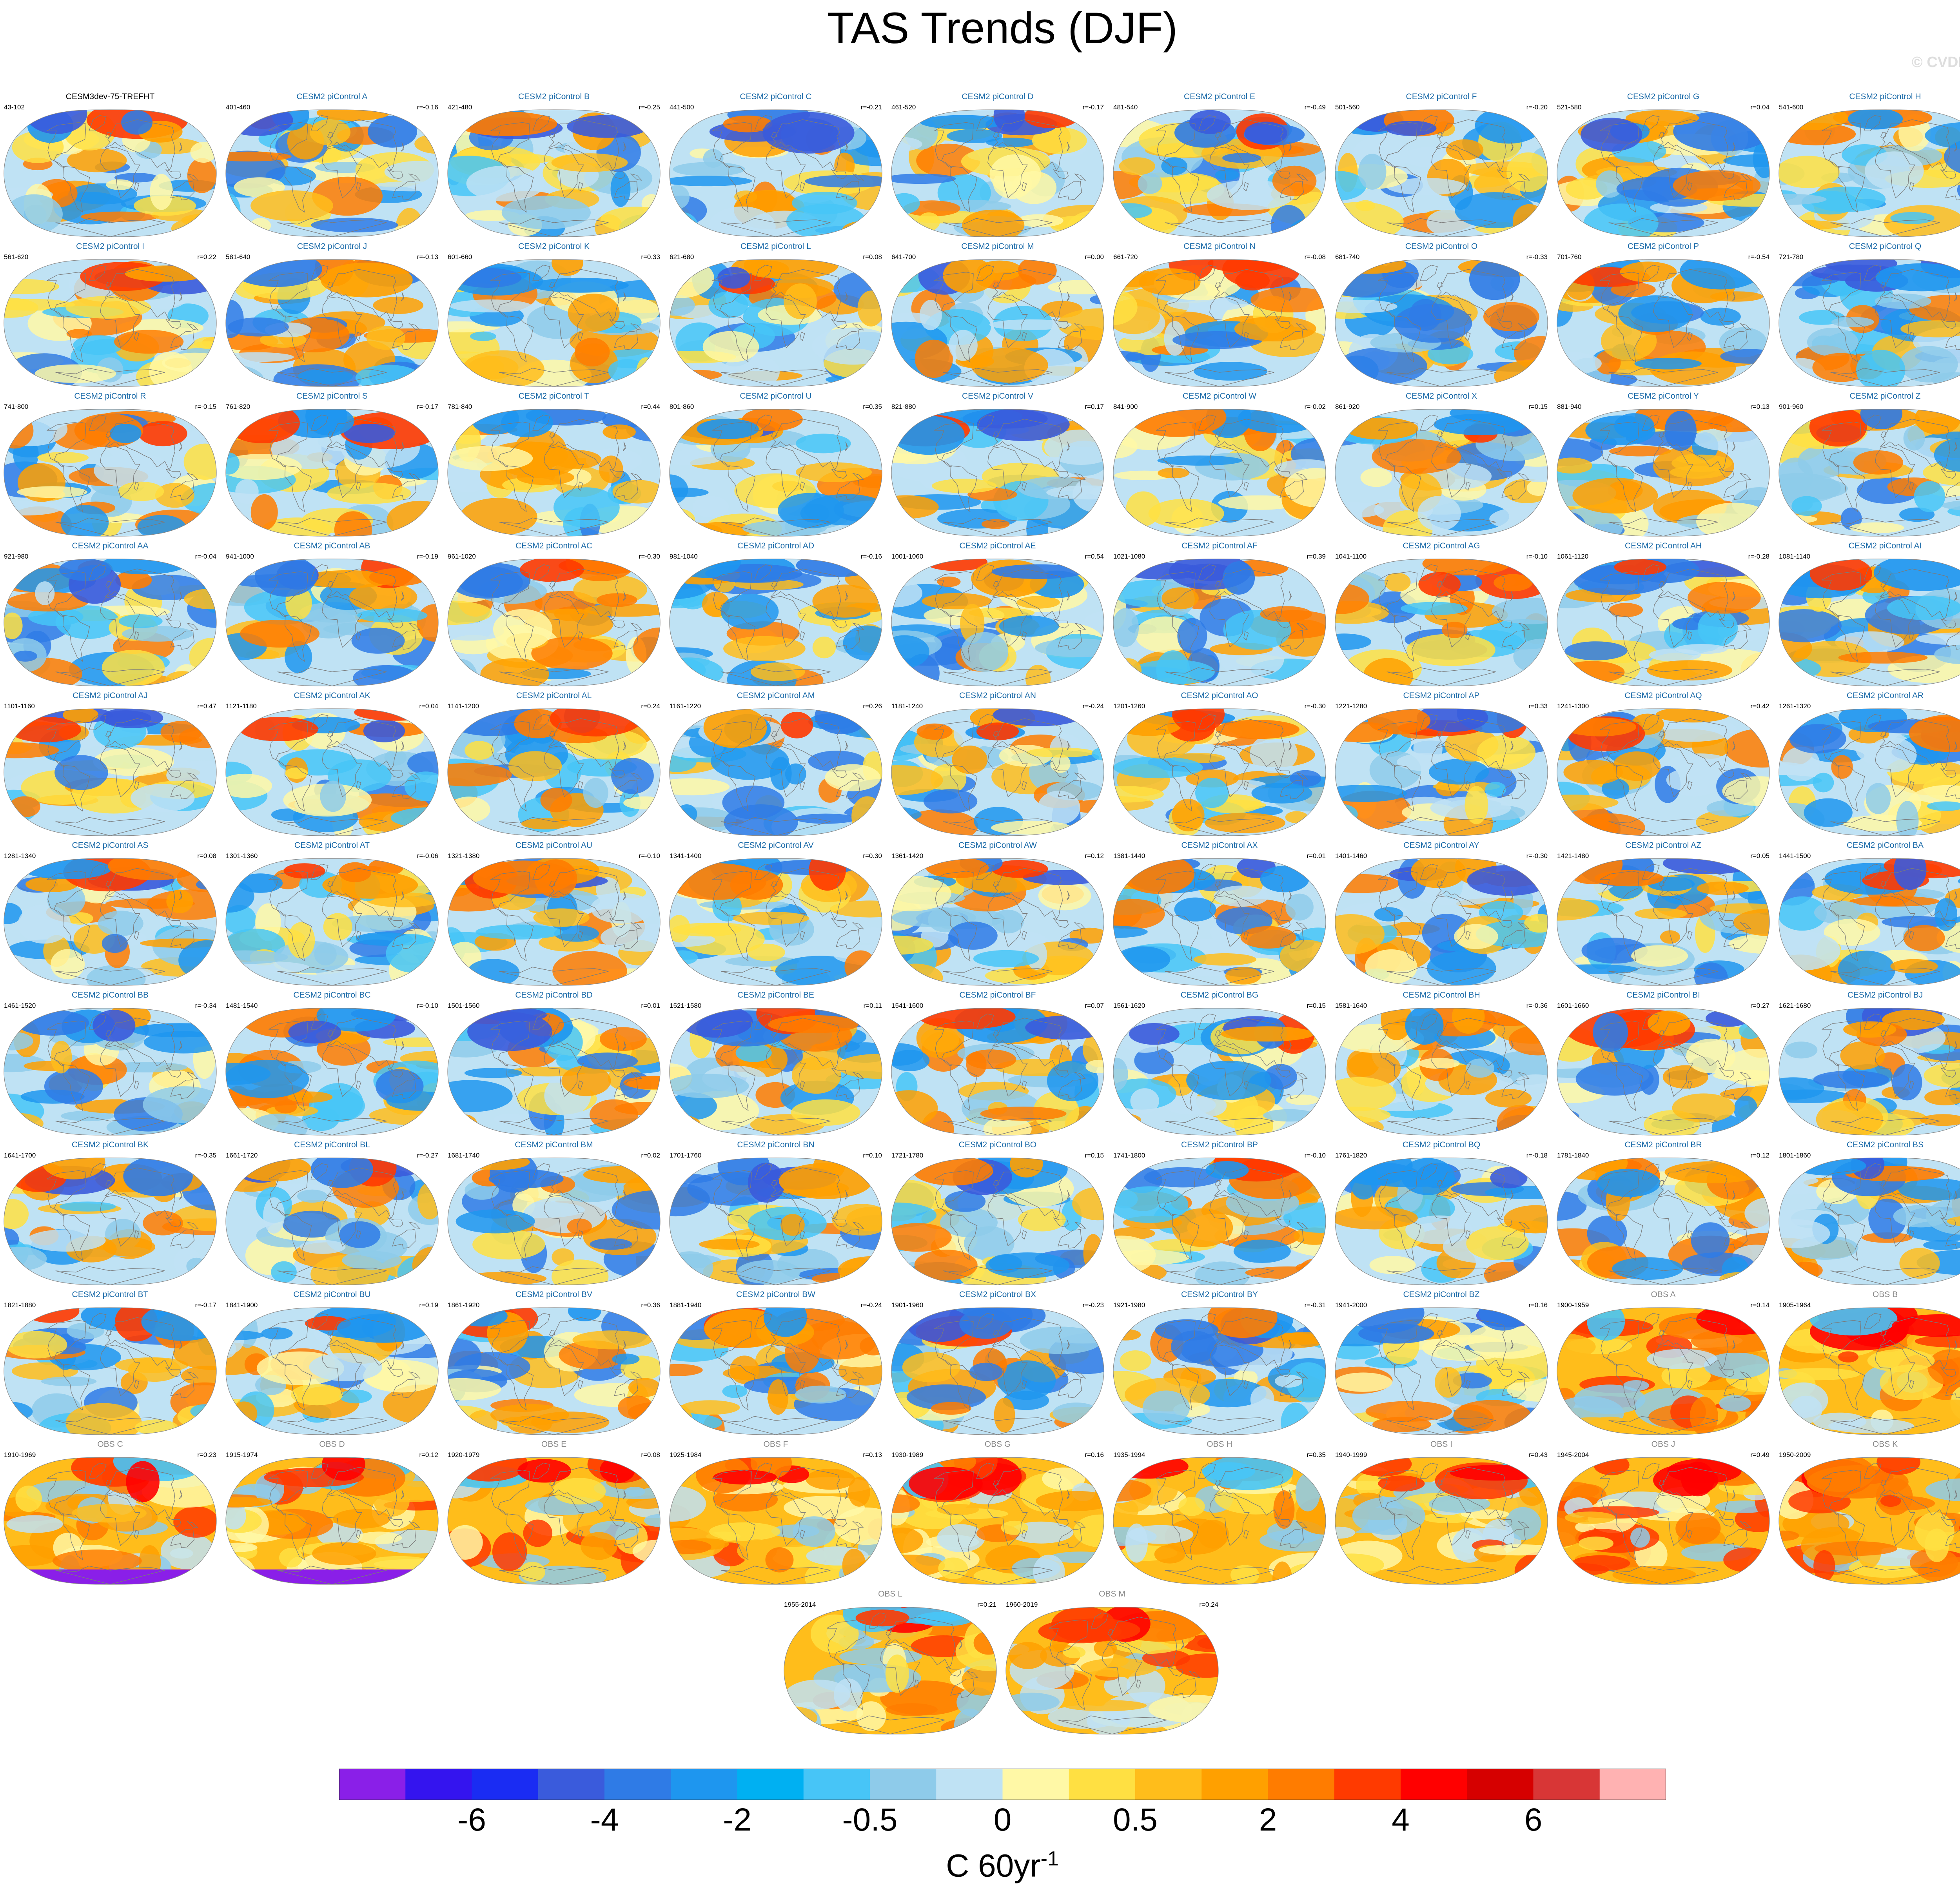 This screenshot has height=1896, width=1960. I want to click on panel-title: CESM2 piControl I, so click(110, 246).